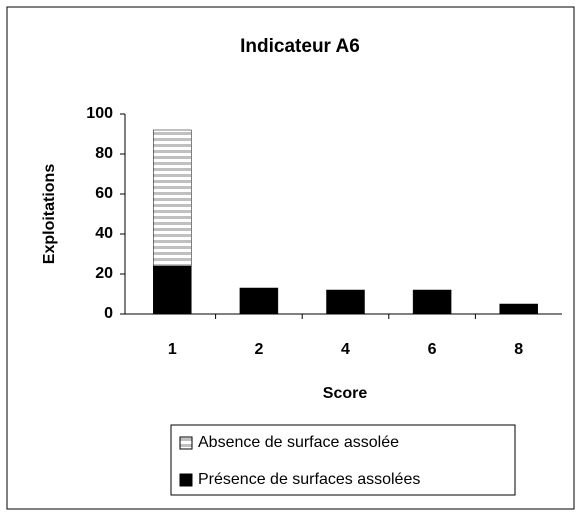 The image size is (581, 516). What do you see at coordinates (104, 233) in the screenshot?
I see `y-tick-label: 40` at bounding box center [104, 233].